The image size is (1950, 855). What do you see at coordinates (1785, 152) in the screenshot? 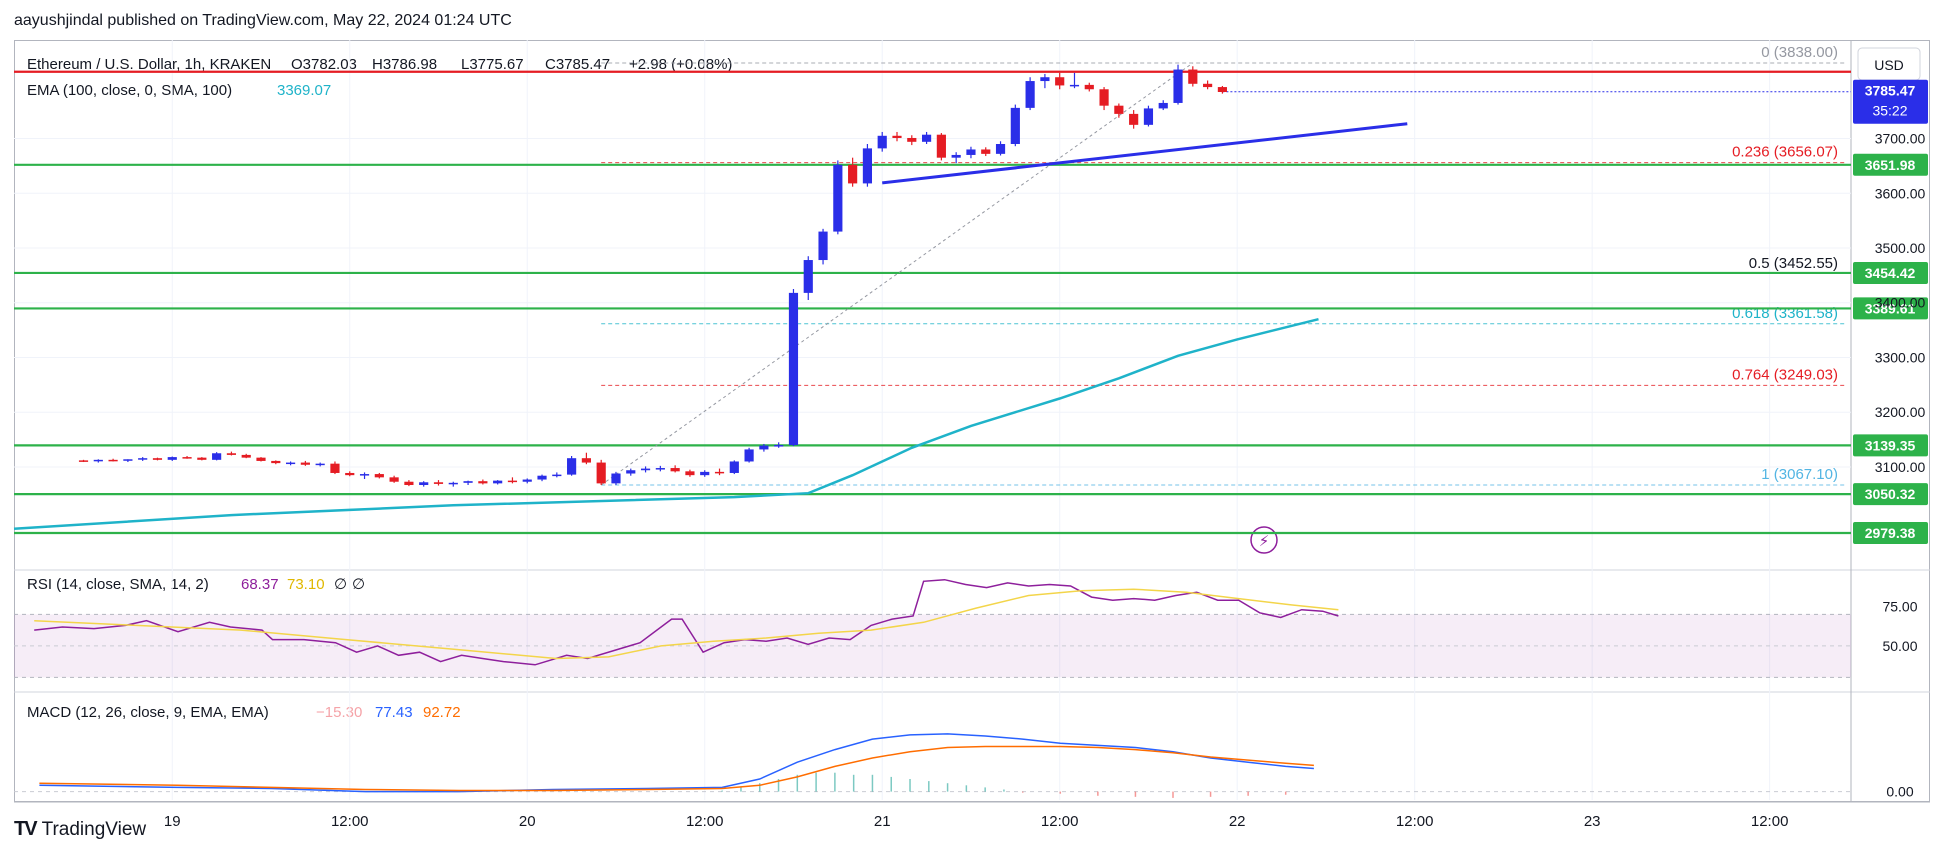
I see `fib-level-label: 0.236 (3656.07)` at bounding box center [1785, 152].